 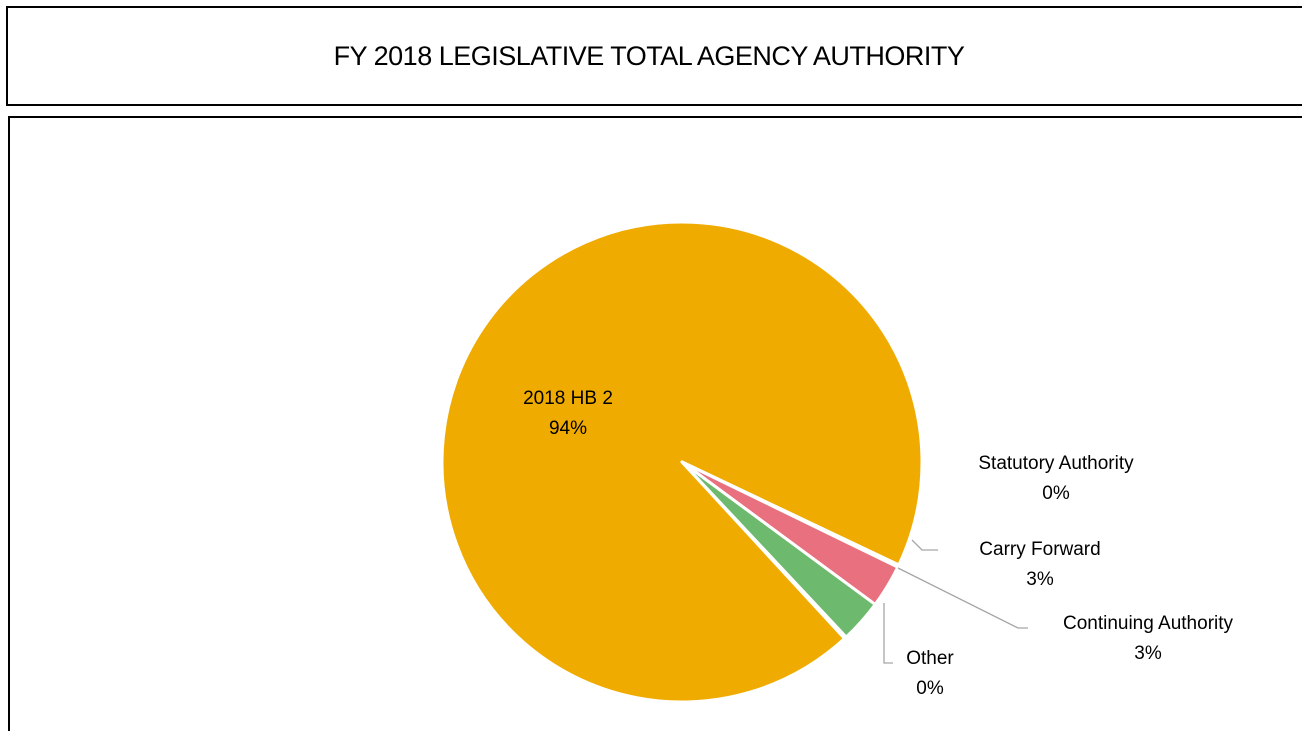 What do you see at coordinates (1056, 478) in the screenshot?
I see `slice-label-statutory-authority: Statutory Authority 0%` at bounding box center [1056, 478].